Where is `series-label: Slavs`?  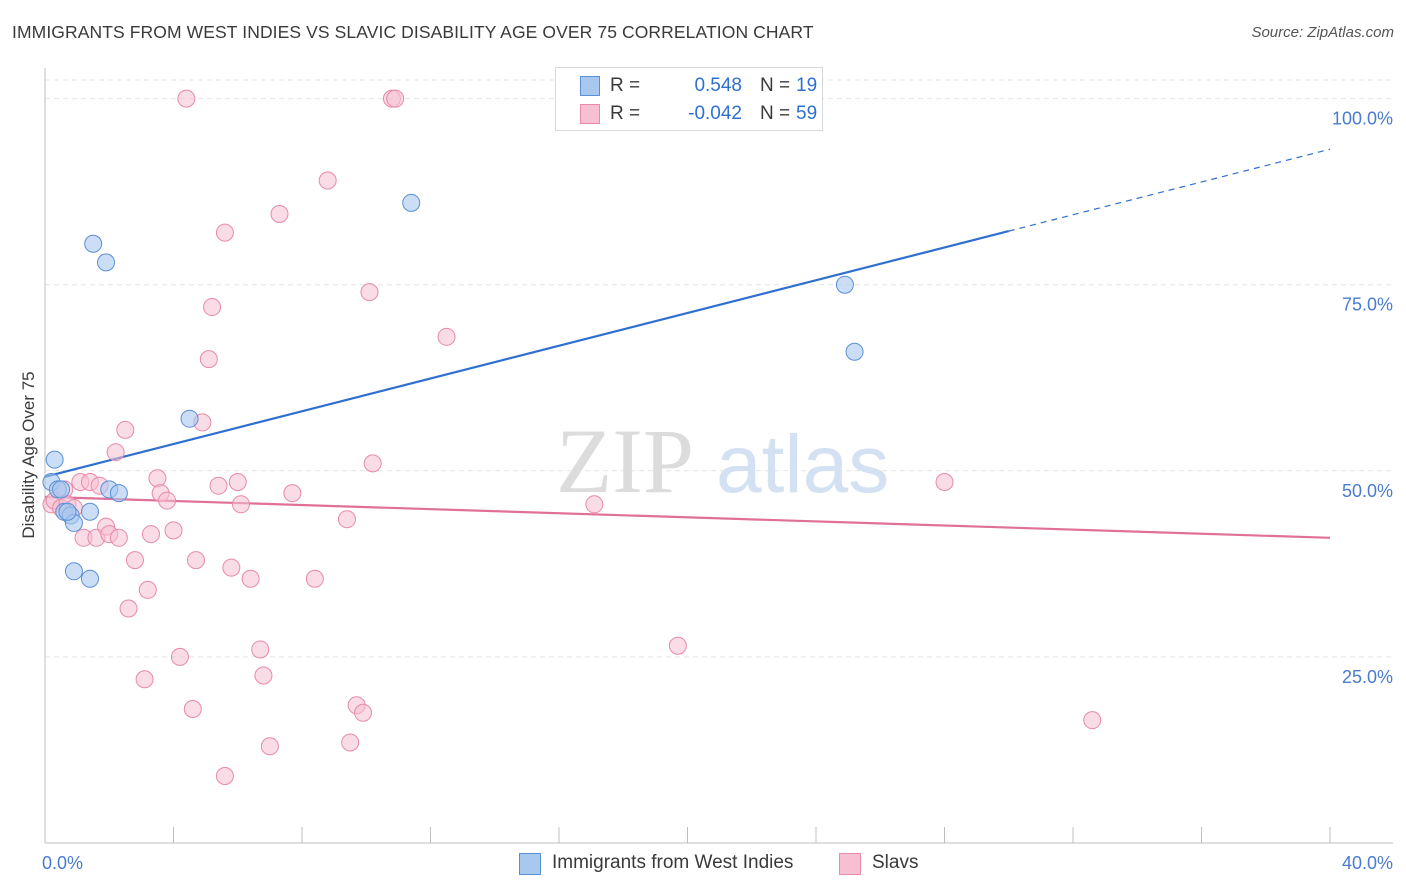
series-label: Slavs is located at coordinates (895, 862).